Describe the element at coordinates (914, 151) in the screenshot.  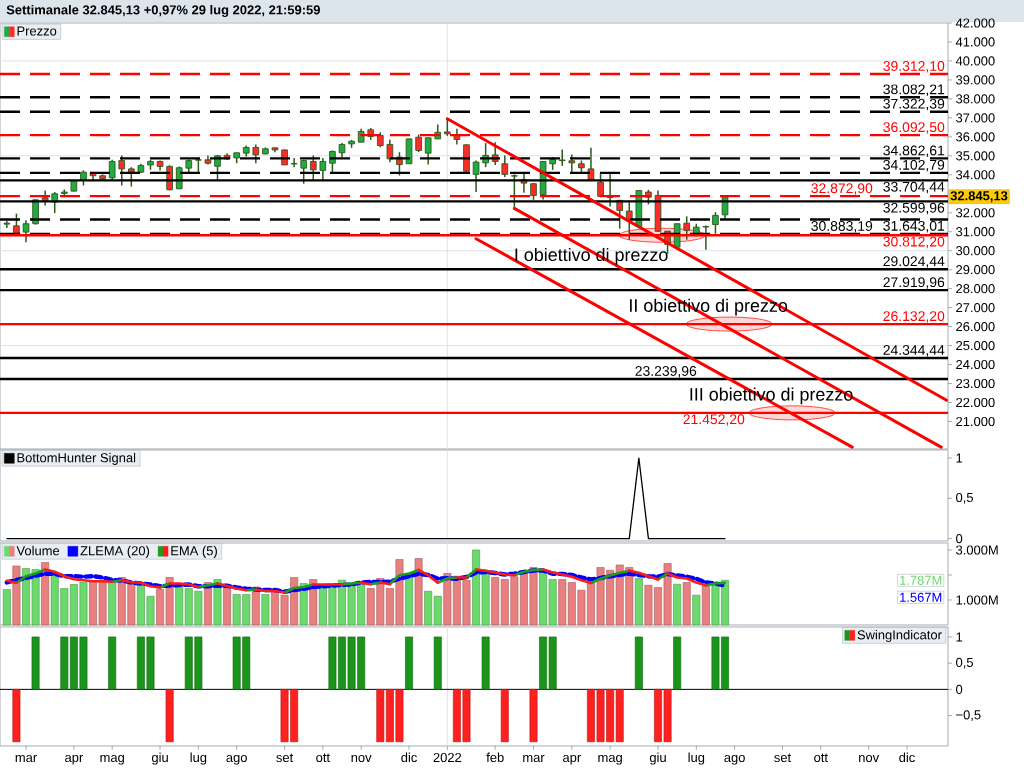
I see `ref-line-label: 34.862,61` at that location.